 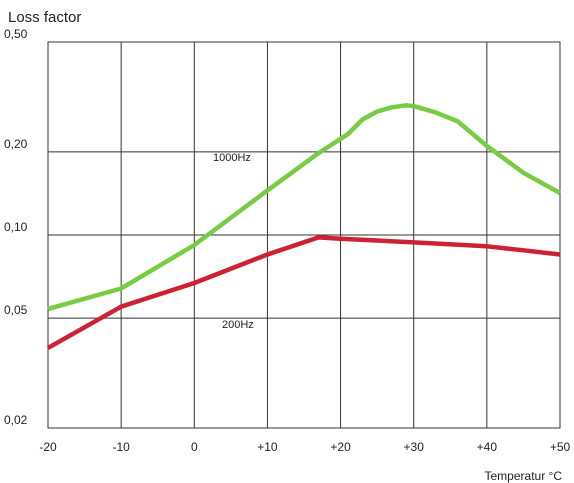 What do you see at coordinates (232, 158) in the screenshot?
I see `series-label-1000hz: 1000Hz` at bounding box center [232, 158].